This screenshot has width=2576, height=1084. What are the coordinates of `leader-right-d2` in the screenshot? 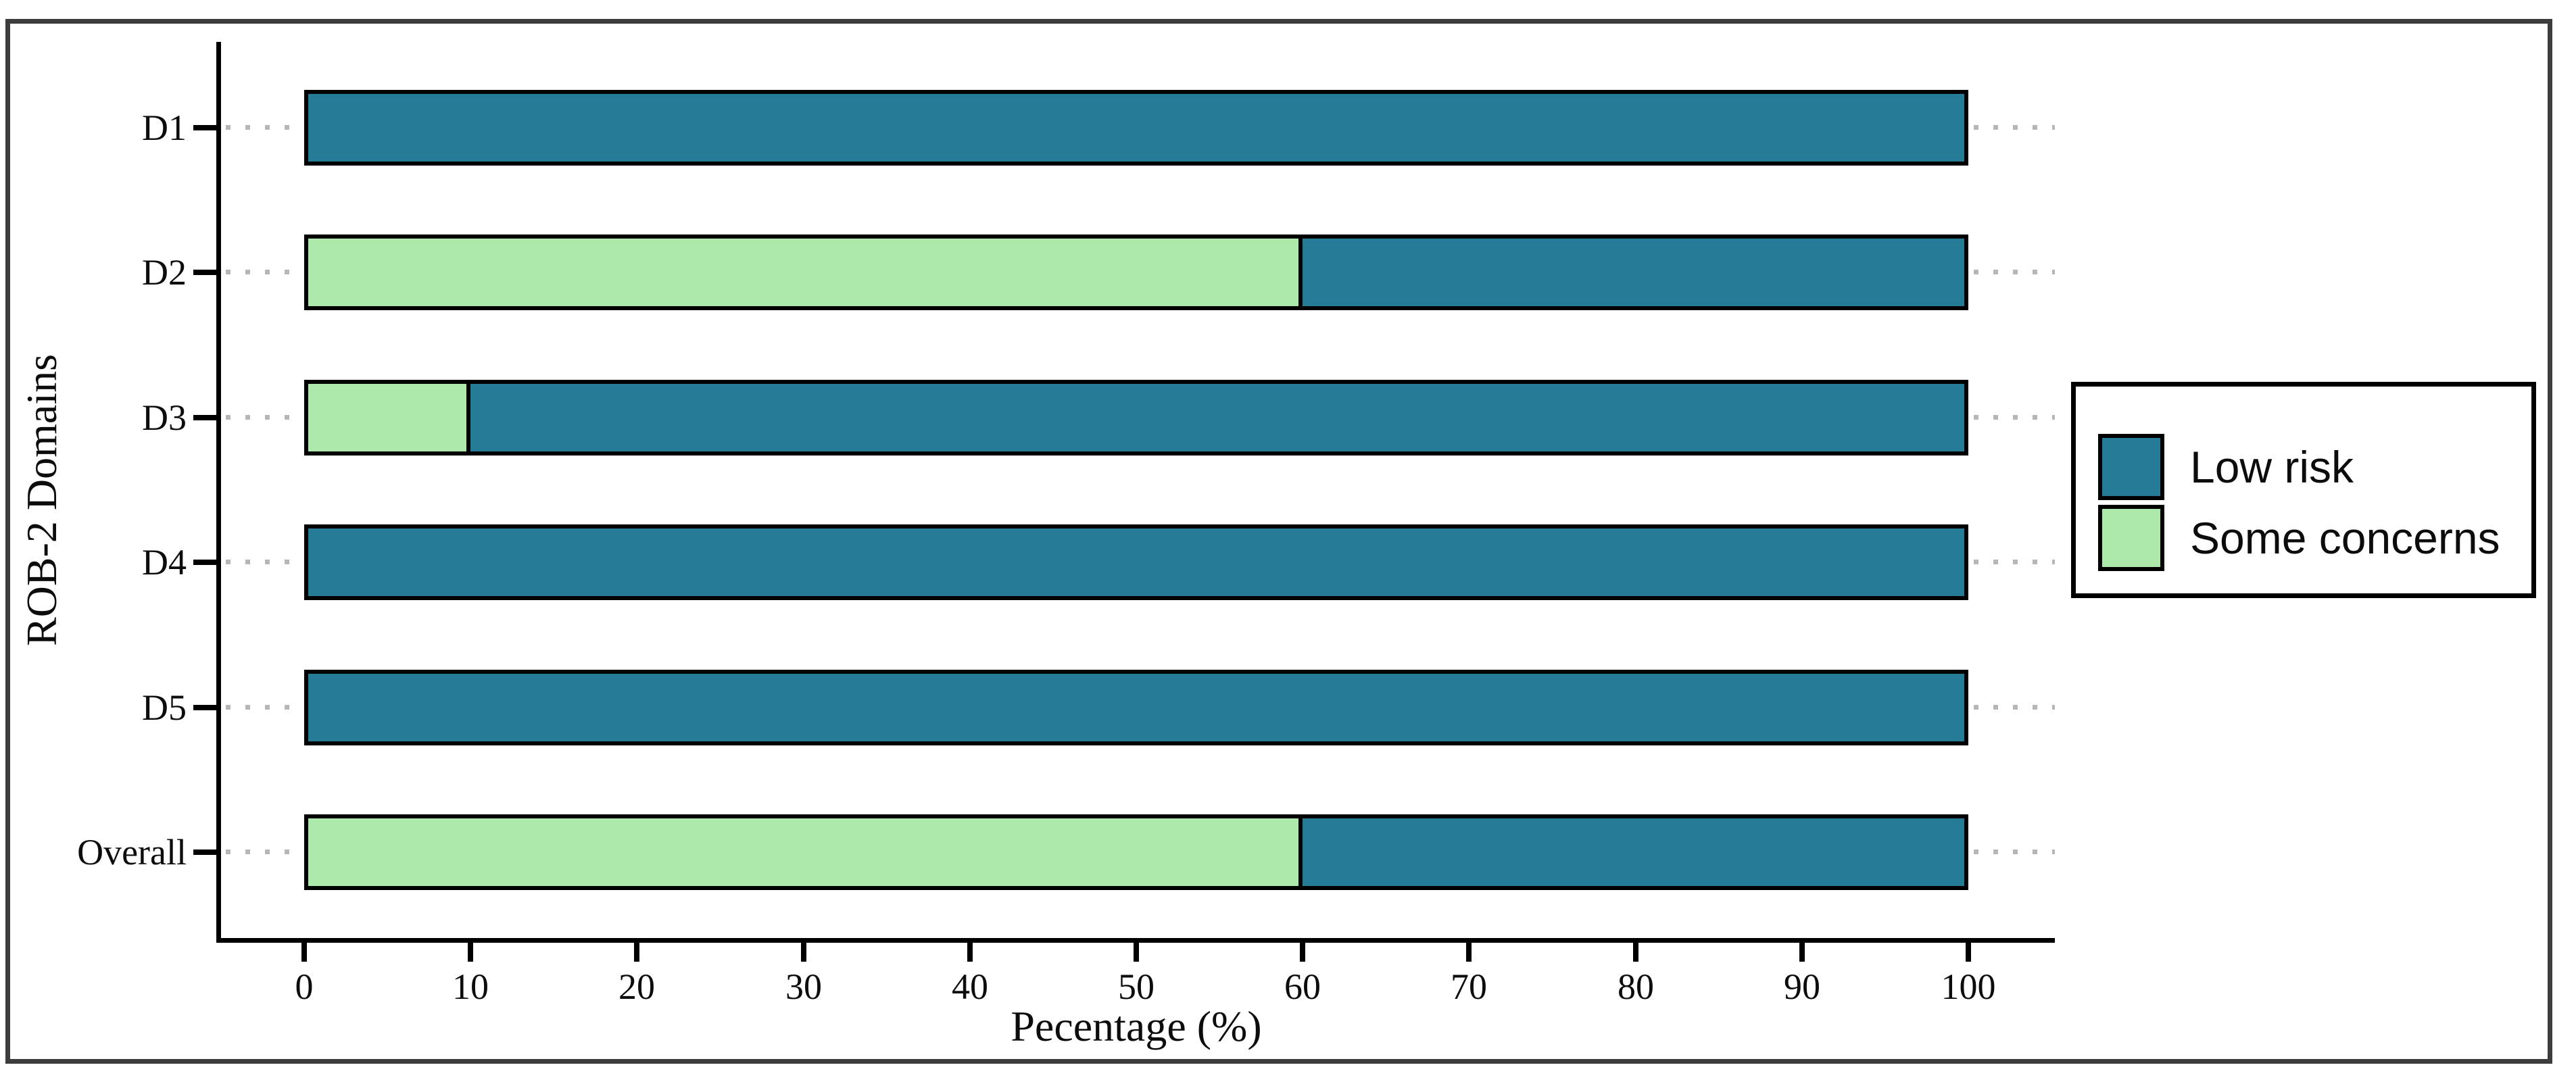 It's located at (2014, 272).